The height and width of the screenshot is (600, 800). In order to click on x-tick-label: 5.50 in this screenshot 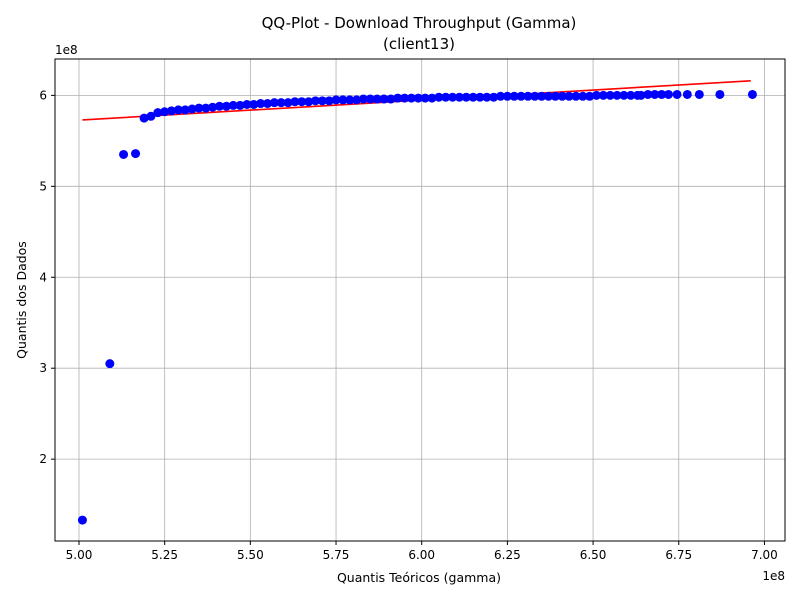, I will do `click(250, 555)`.